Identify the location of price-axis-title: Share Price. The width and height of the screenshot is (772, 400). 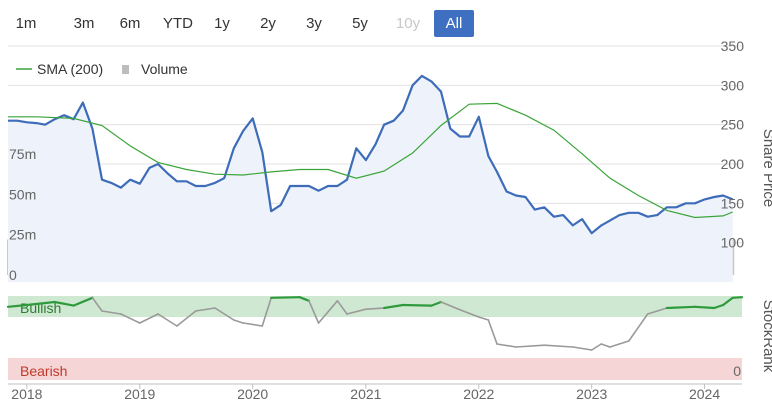
(766, 168).